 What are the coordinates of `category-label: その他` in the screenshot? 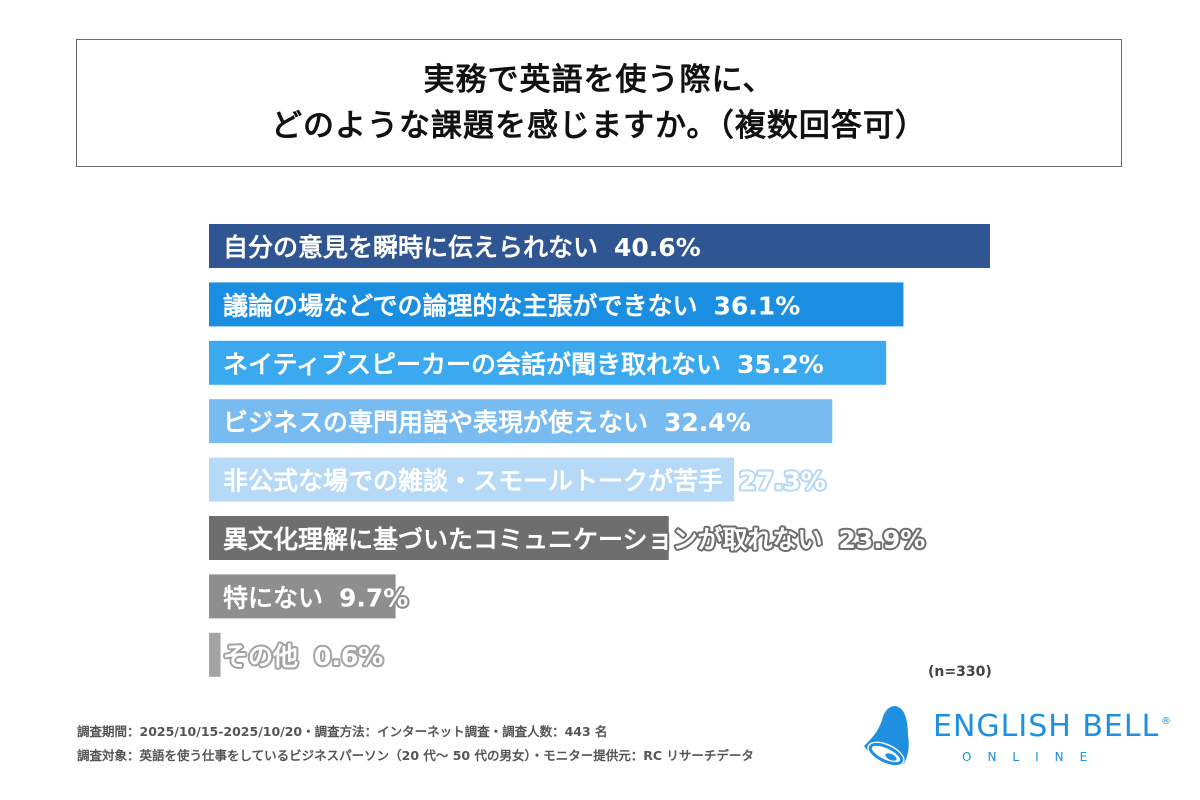 It's located at (260, 656).